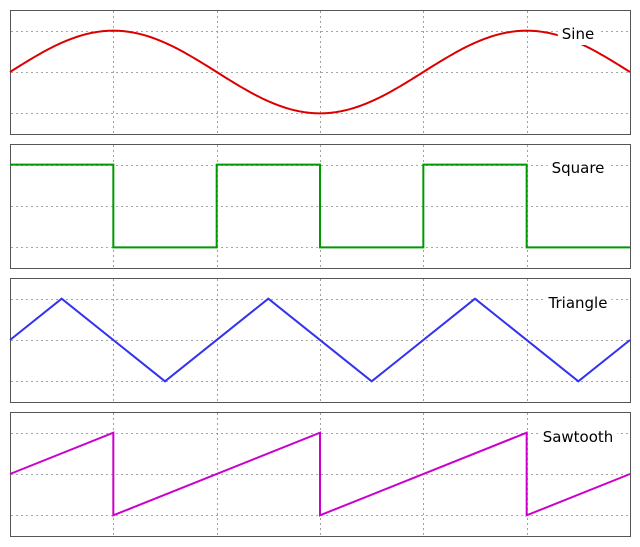 Image resolution: width=640 pixels, height=547 pixels. I want to click on sine-label-backdrop, so click(578, 34).